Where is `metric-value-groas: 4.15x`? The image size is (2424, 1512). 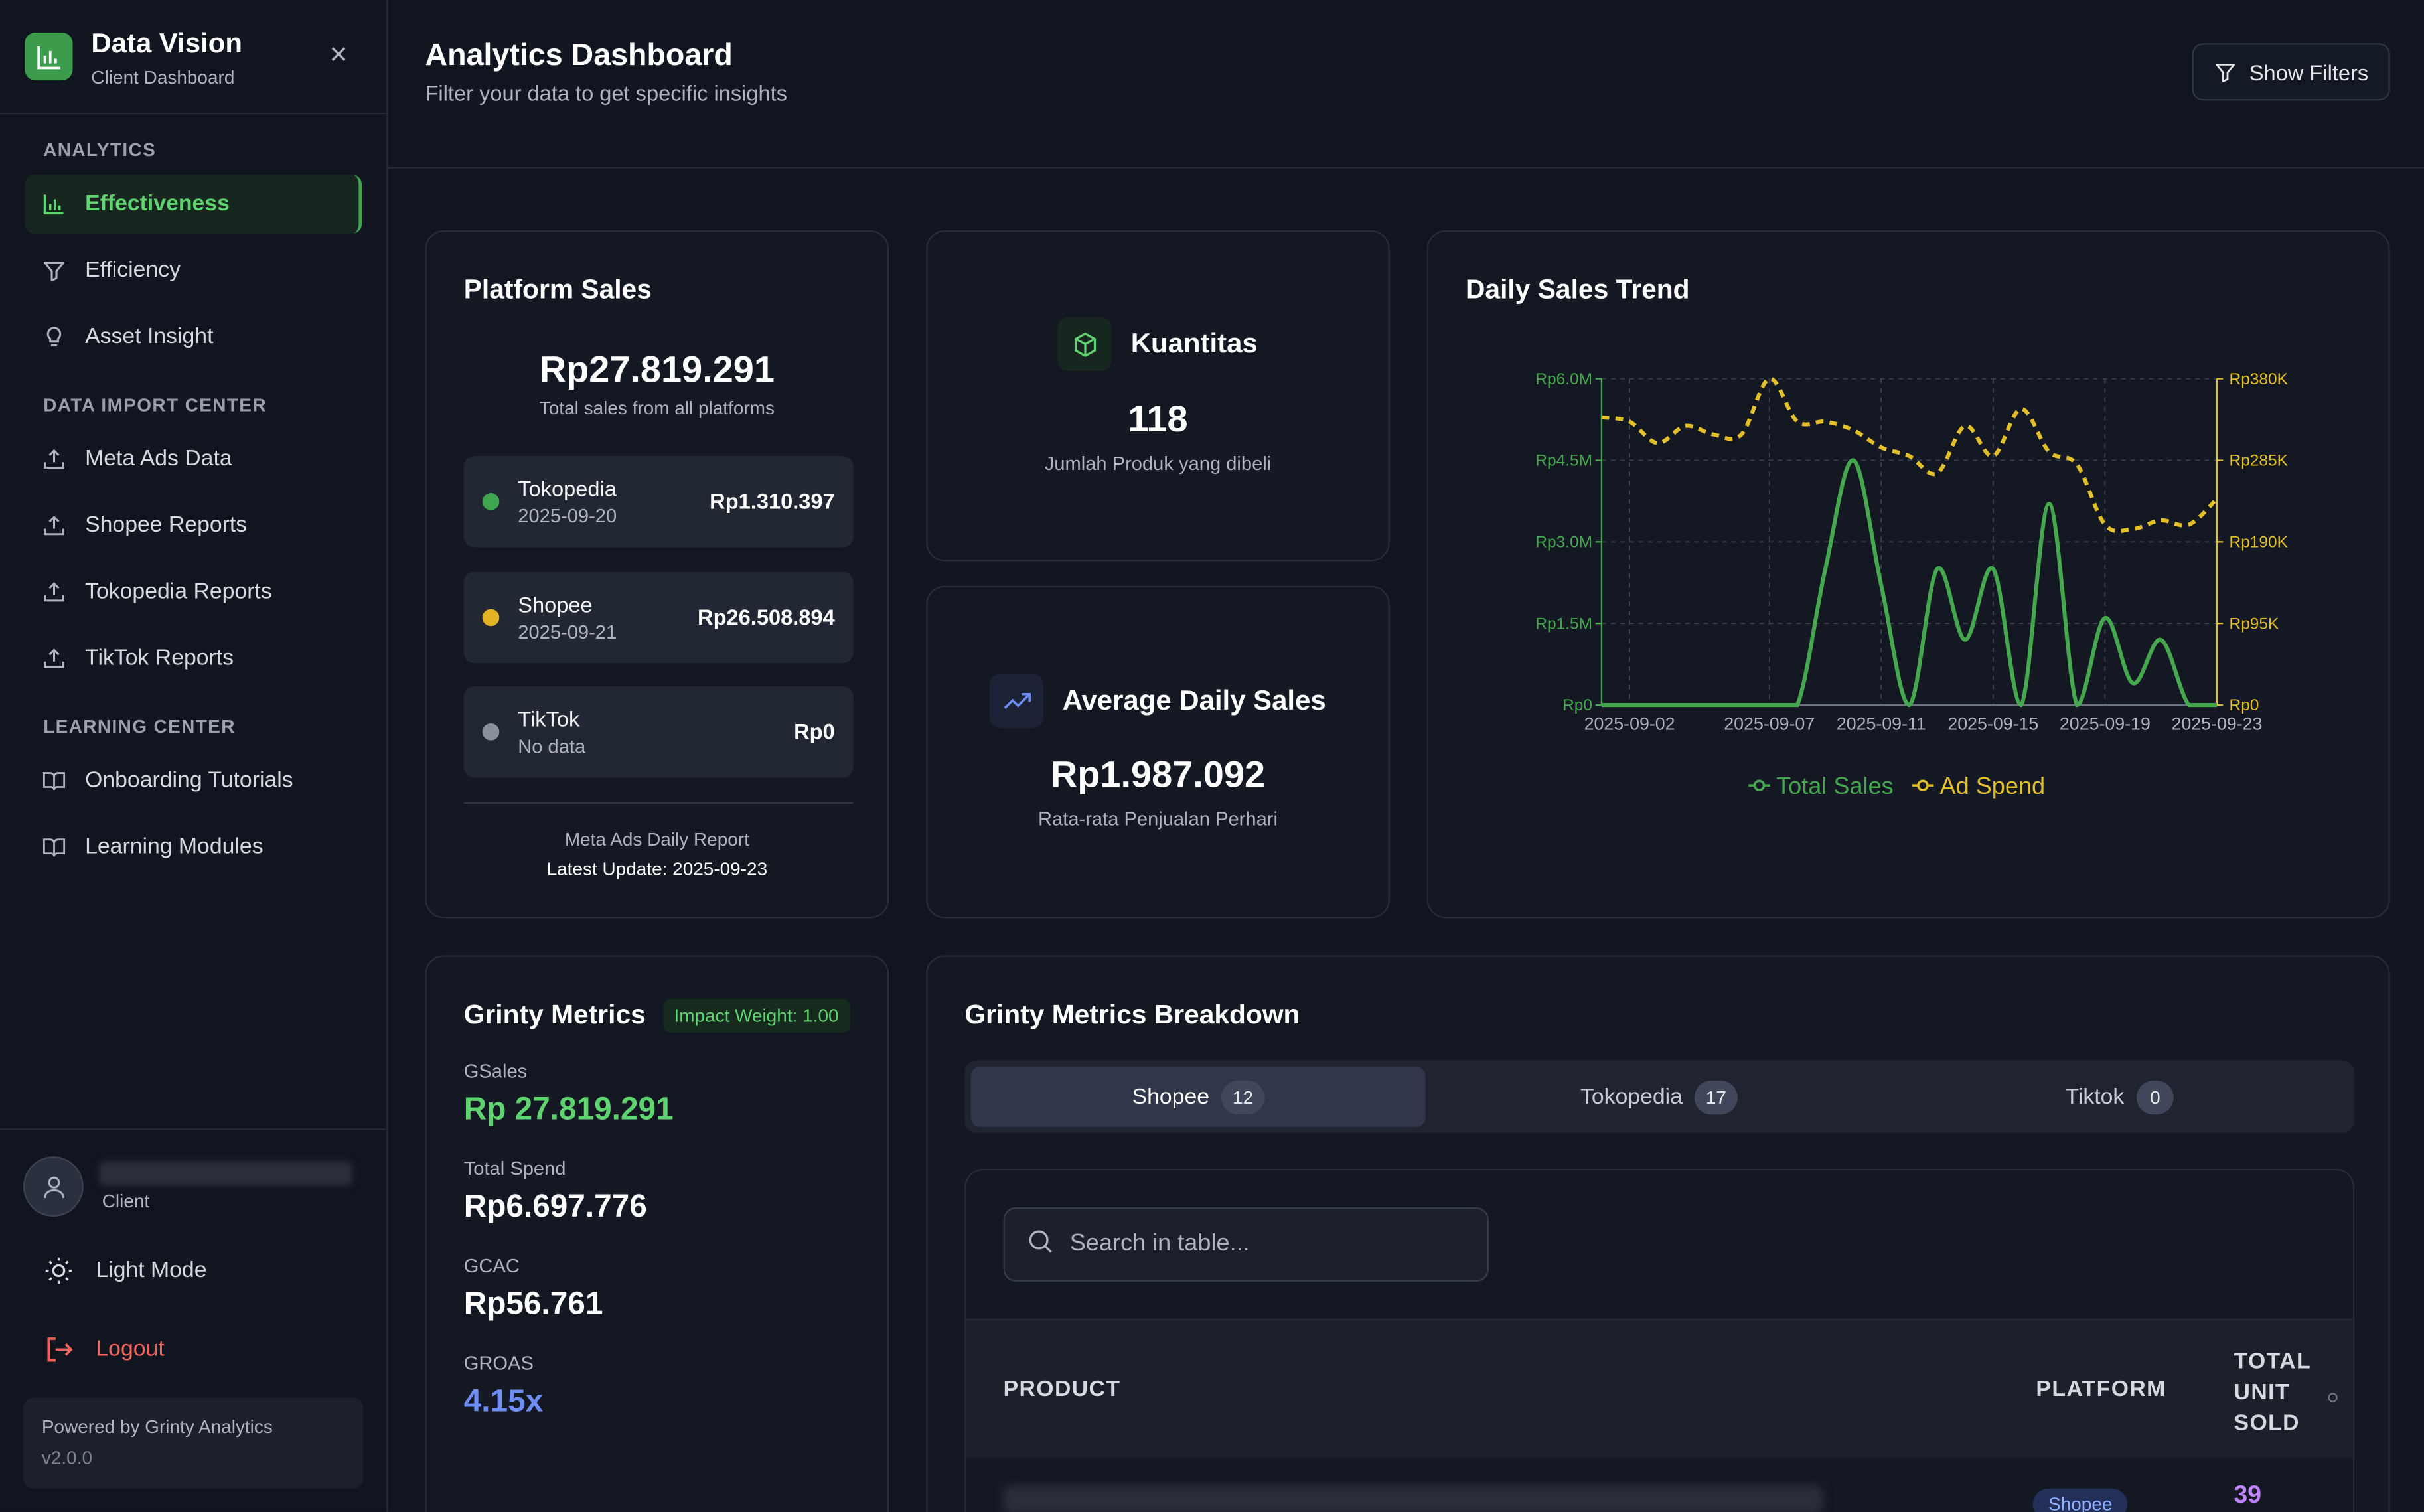
metric-value-groas: 4.15x is located at coordinates (503, 1401).